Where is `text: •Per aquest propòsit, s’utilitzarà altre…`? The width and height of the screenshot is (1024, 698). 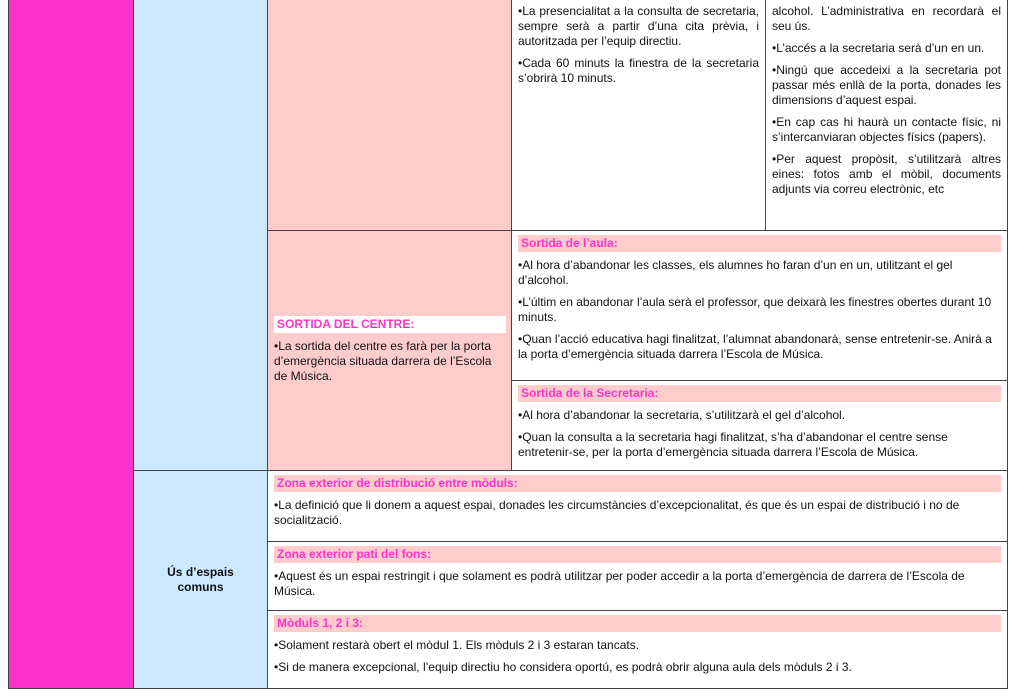 text: •Per aquest propòsit, s’utilitzarà altre… is located at coordinates (886, 174).